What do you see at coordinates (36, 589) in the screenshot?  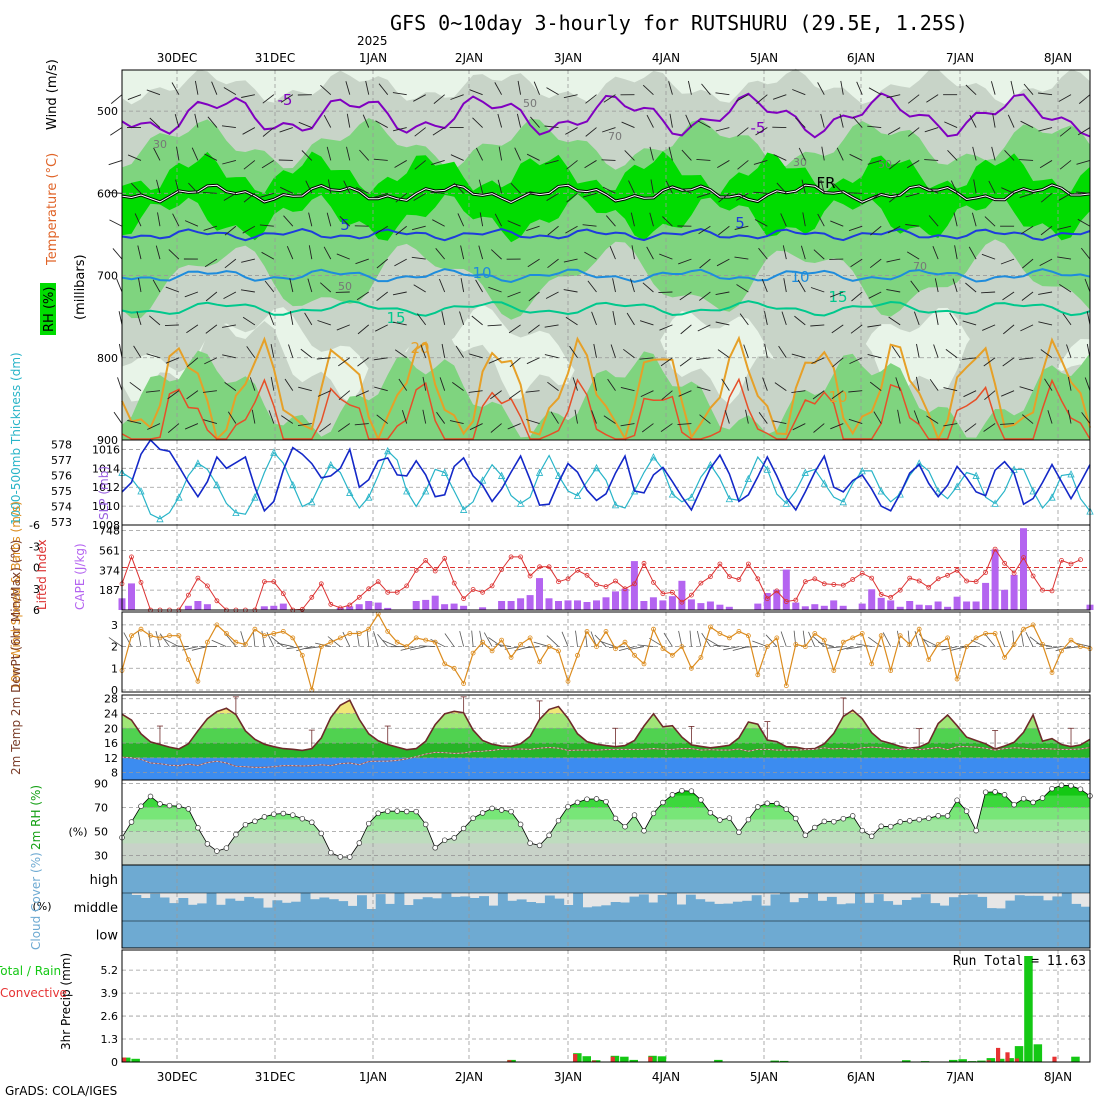 I see `li-tick-label: 3` at bounding box center [36, 589].